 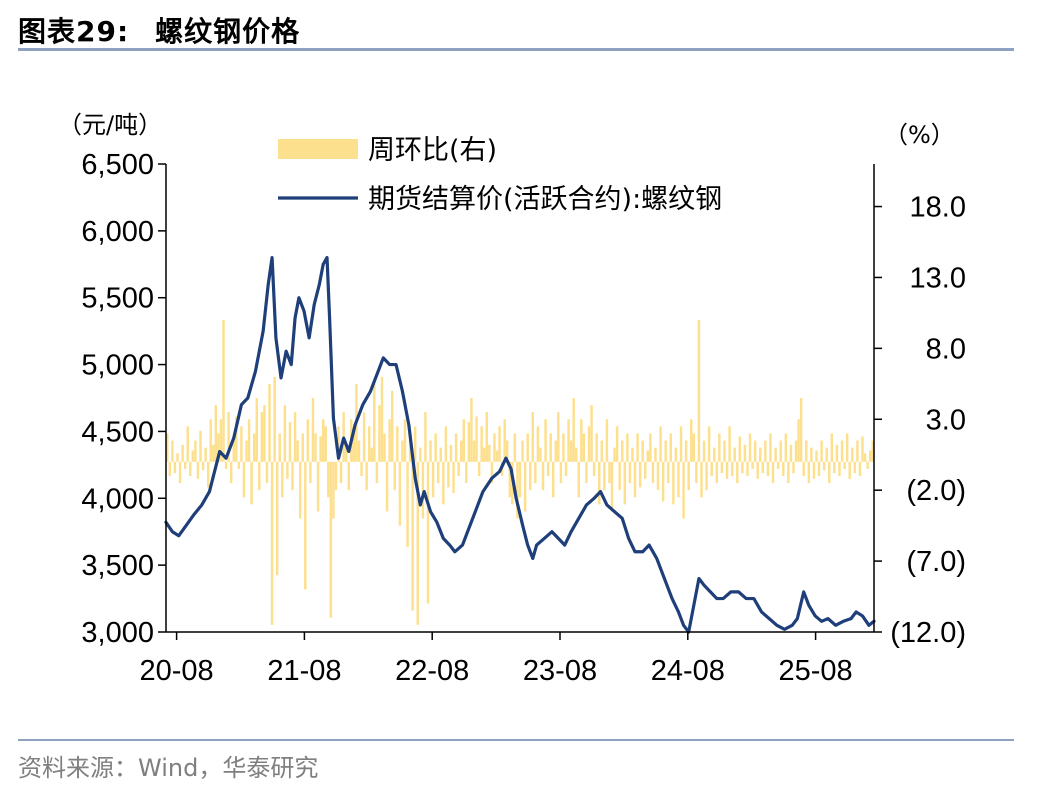 What do you see at coordinates (432, 150) in the screenshot?
I see `legend-label-wow: 周环比(右)` at bounding box center [432, 150].